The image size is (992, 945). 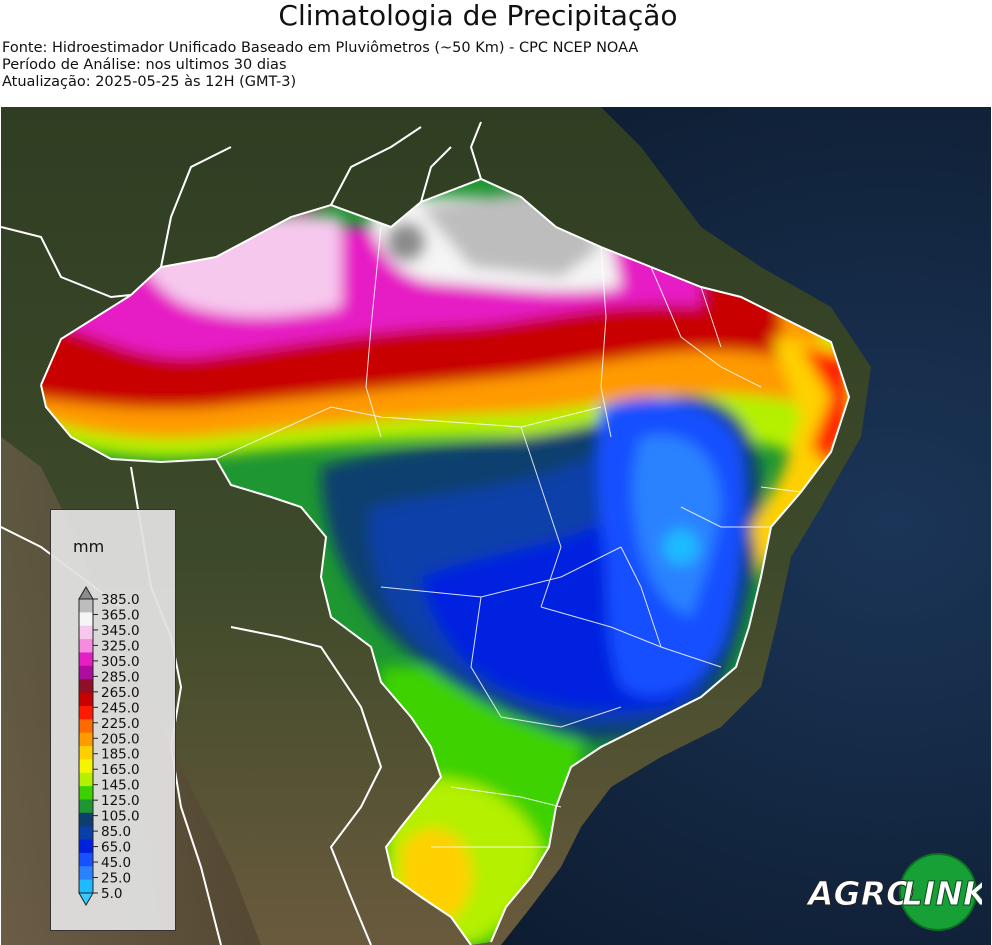 What do you see at coordinates (116, 832) in the screenshot?
I see `colorbar-tick-label: 85.0` at bounding box center [116, 832].